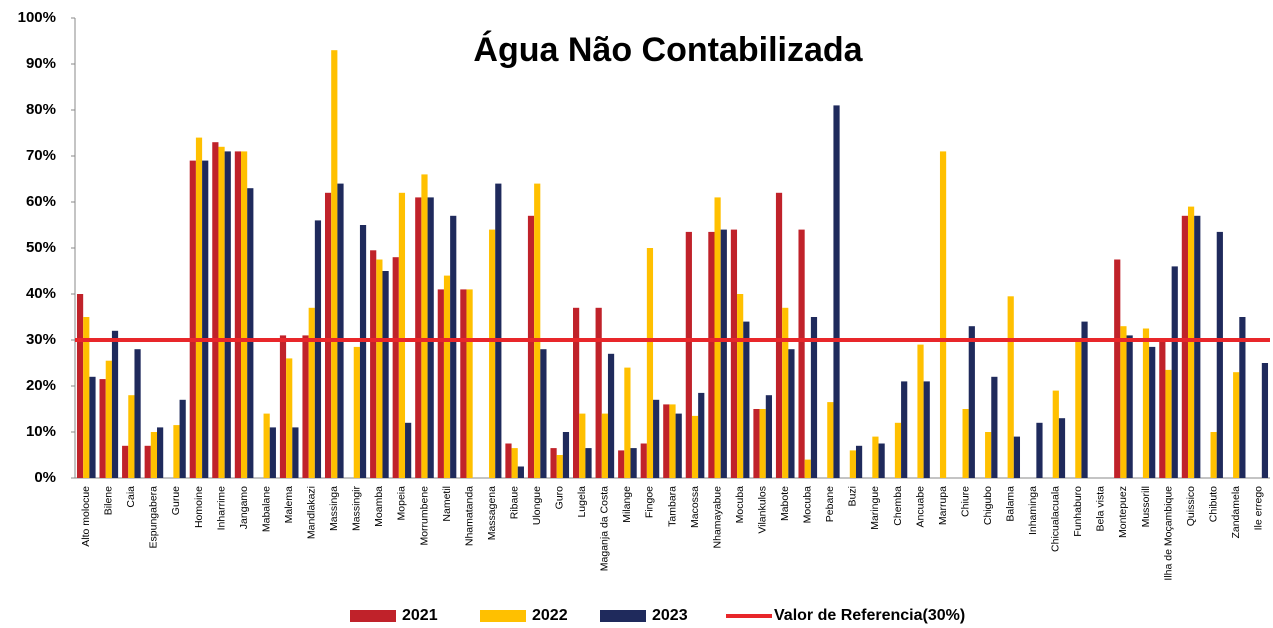  What do you see at coordinates (244, 507) in the screenshot?
I see `x-tick-label: Jangamo` at bounding box center [244, 507].